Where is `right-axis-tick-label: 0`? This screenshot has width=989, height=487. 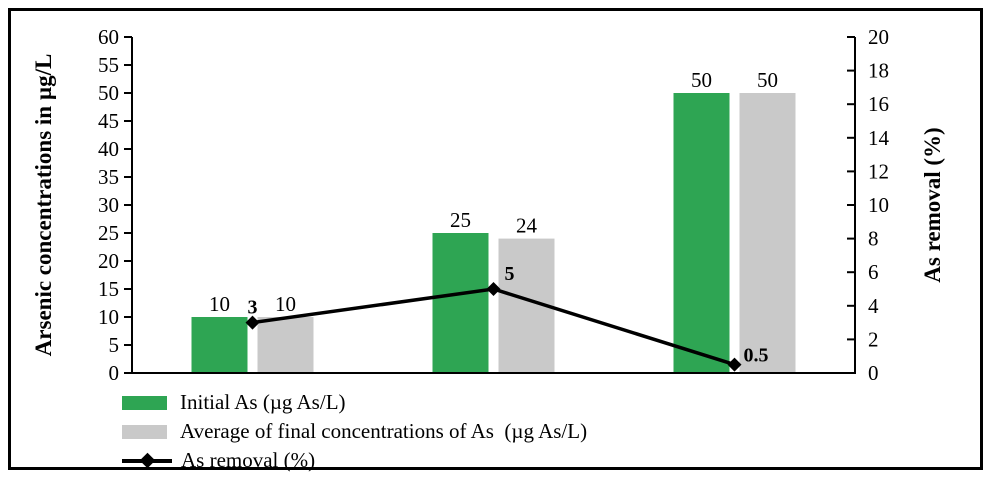 right-axis-tick-label: 0 is located at coordinates (873, 373).